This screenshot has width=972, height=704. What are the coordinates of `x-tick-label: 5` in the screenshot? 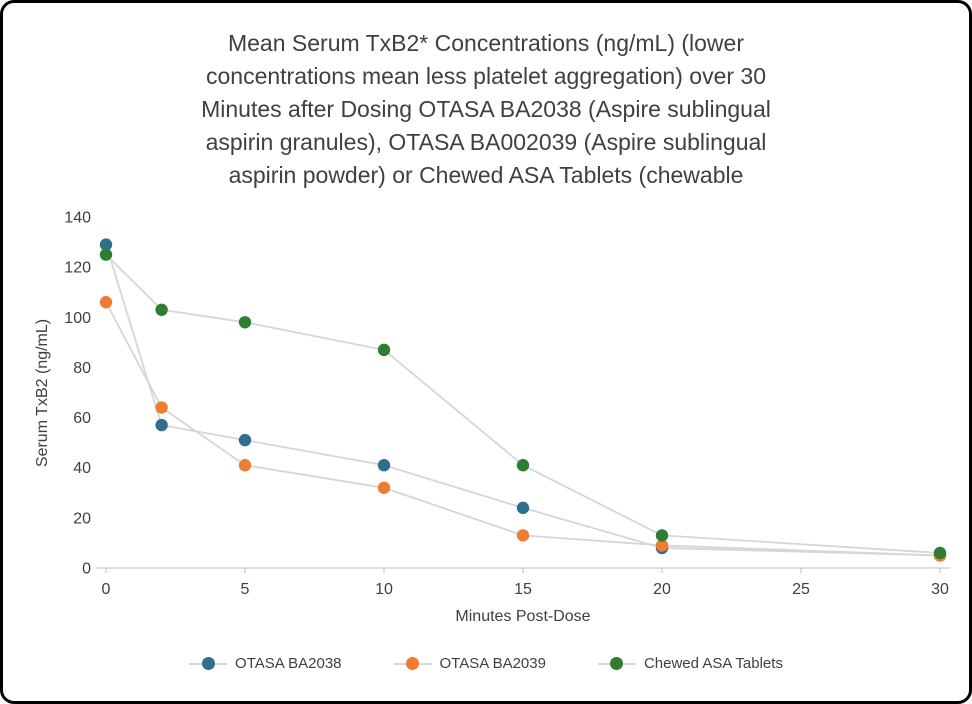 It's located at (245, 589).